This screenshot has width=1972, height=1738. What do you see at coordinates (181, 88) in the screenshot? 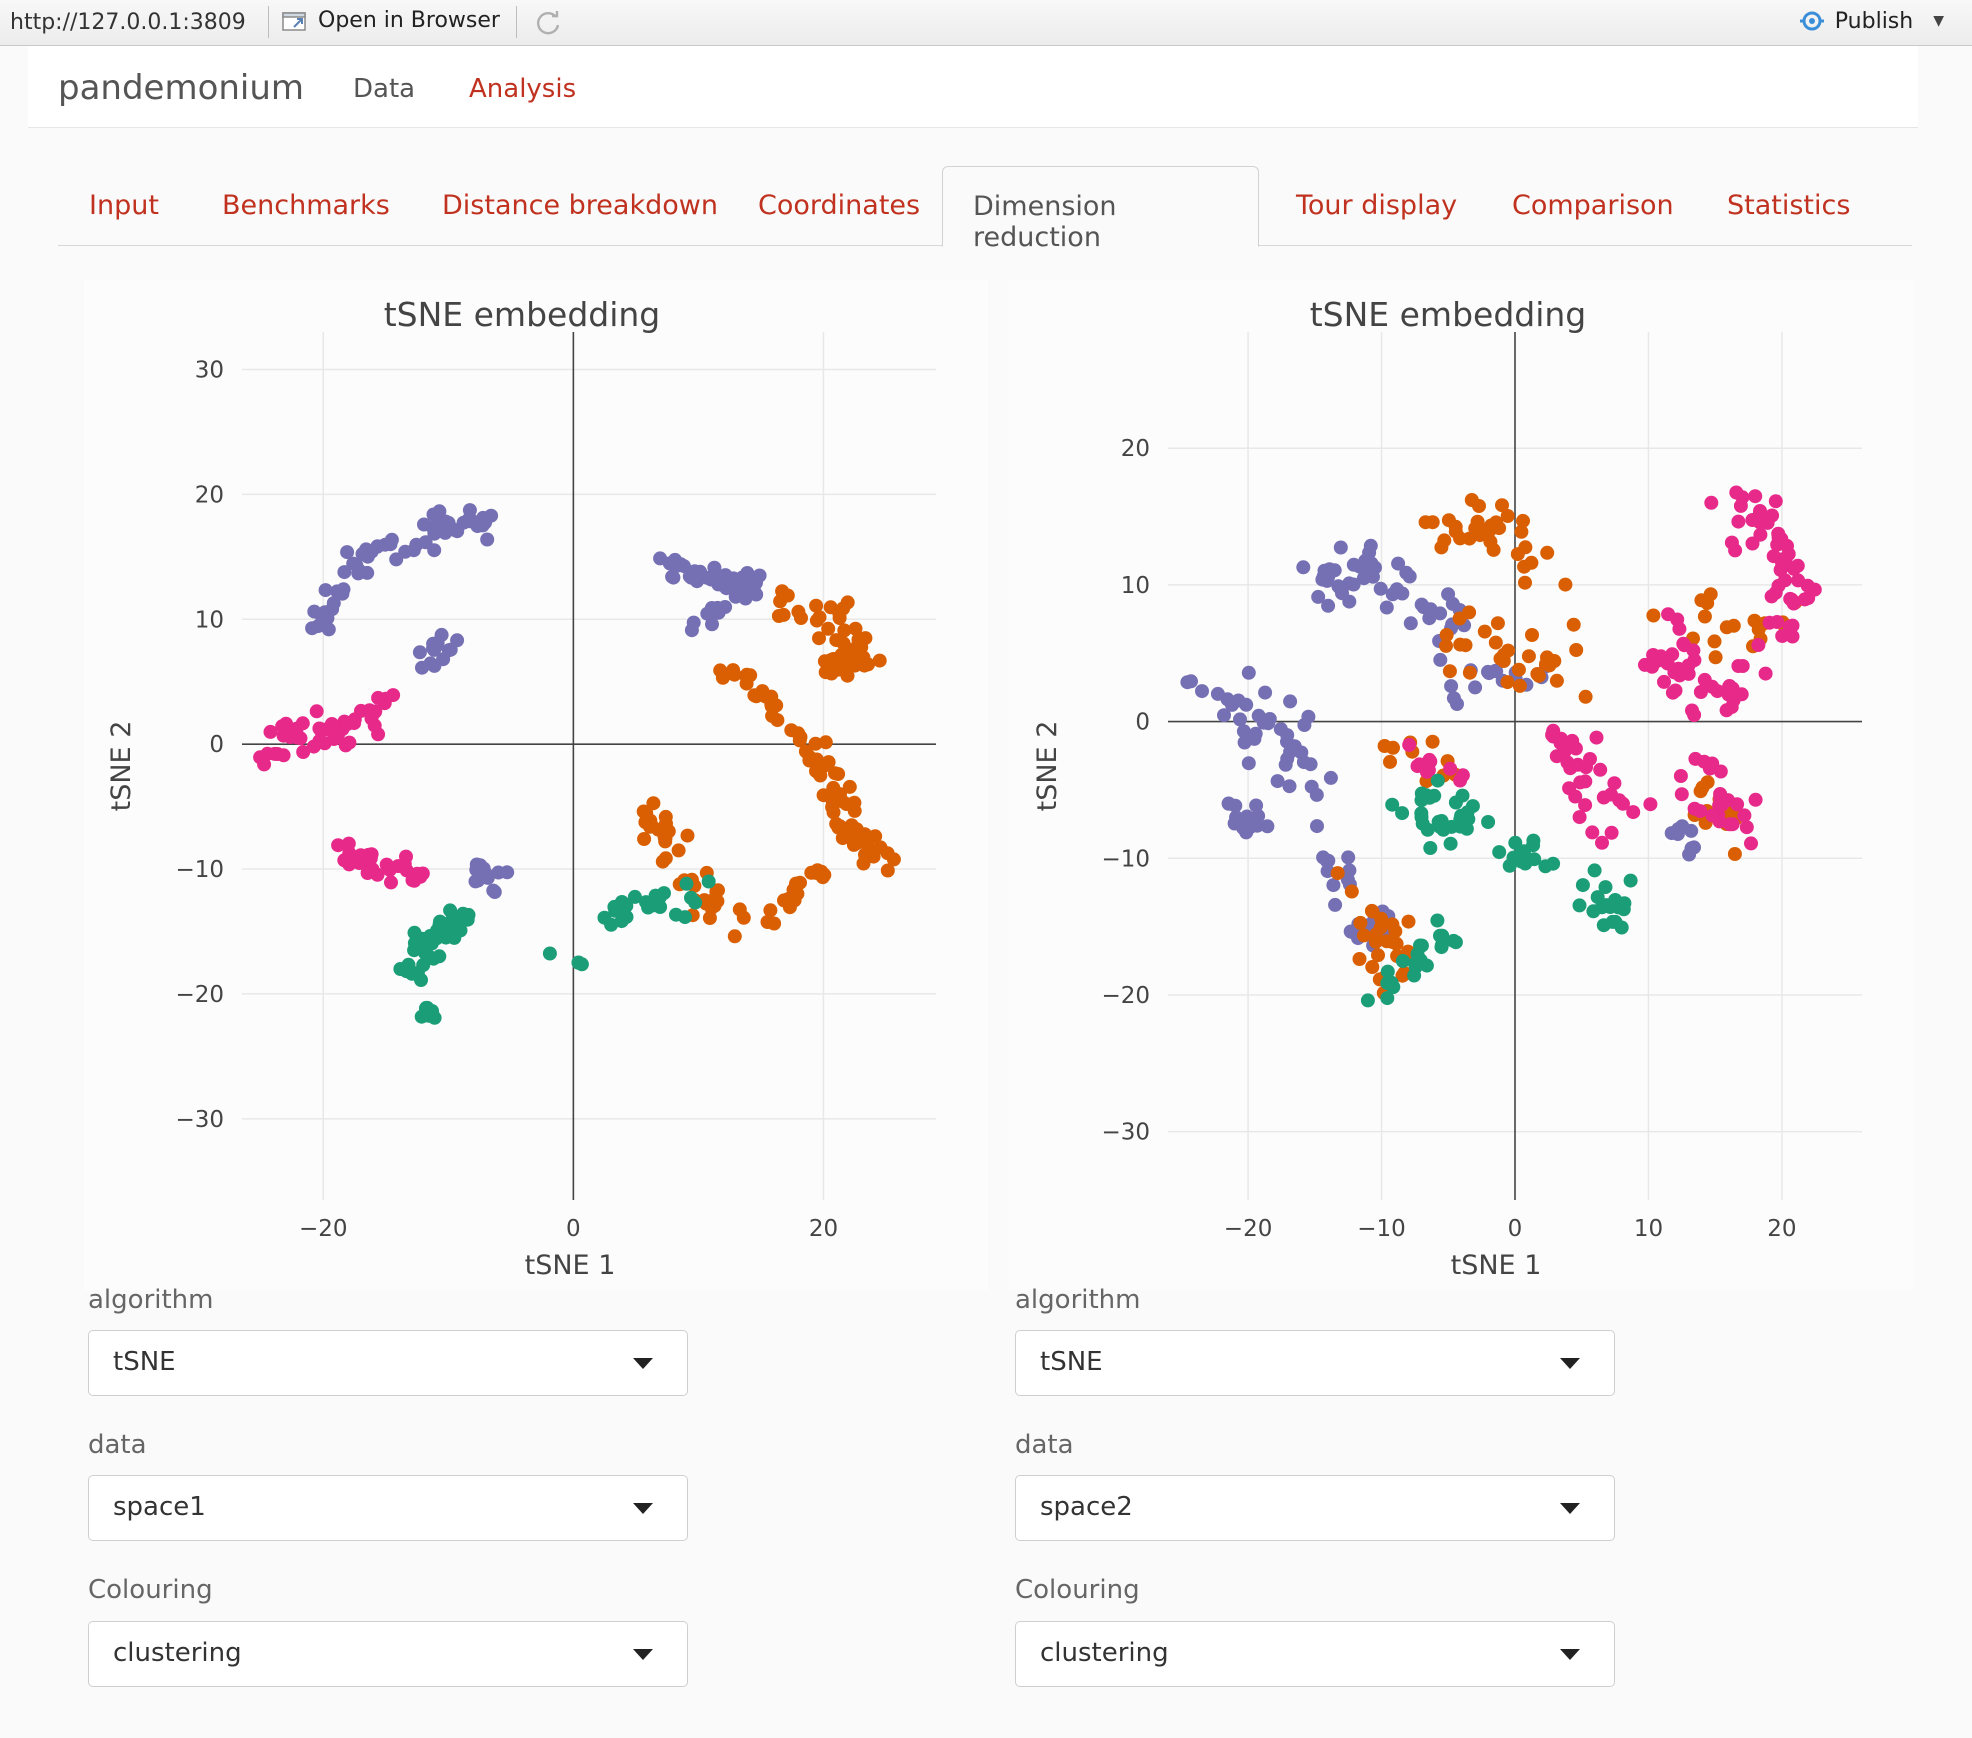
I see `app-brand: pandemonium` at bounding box center [181, 88].